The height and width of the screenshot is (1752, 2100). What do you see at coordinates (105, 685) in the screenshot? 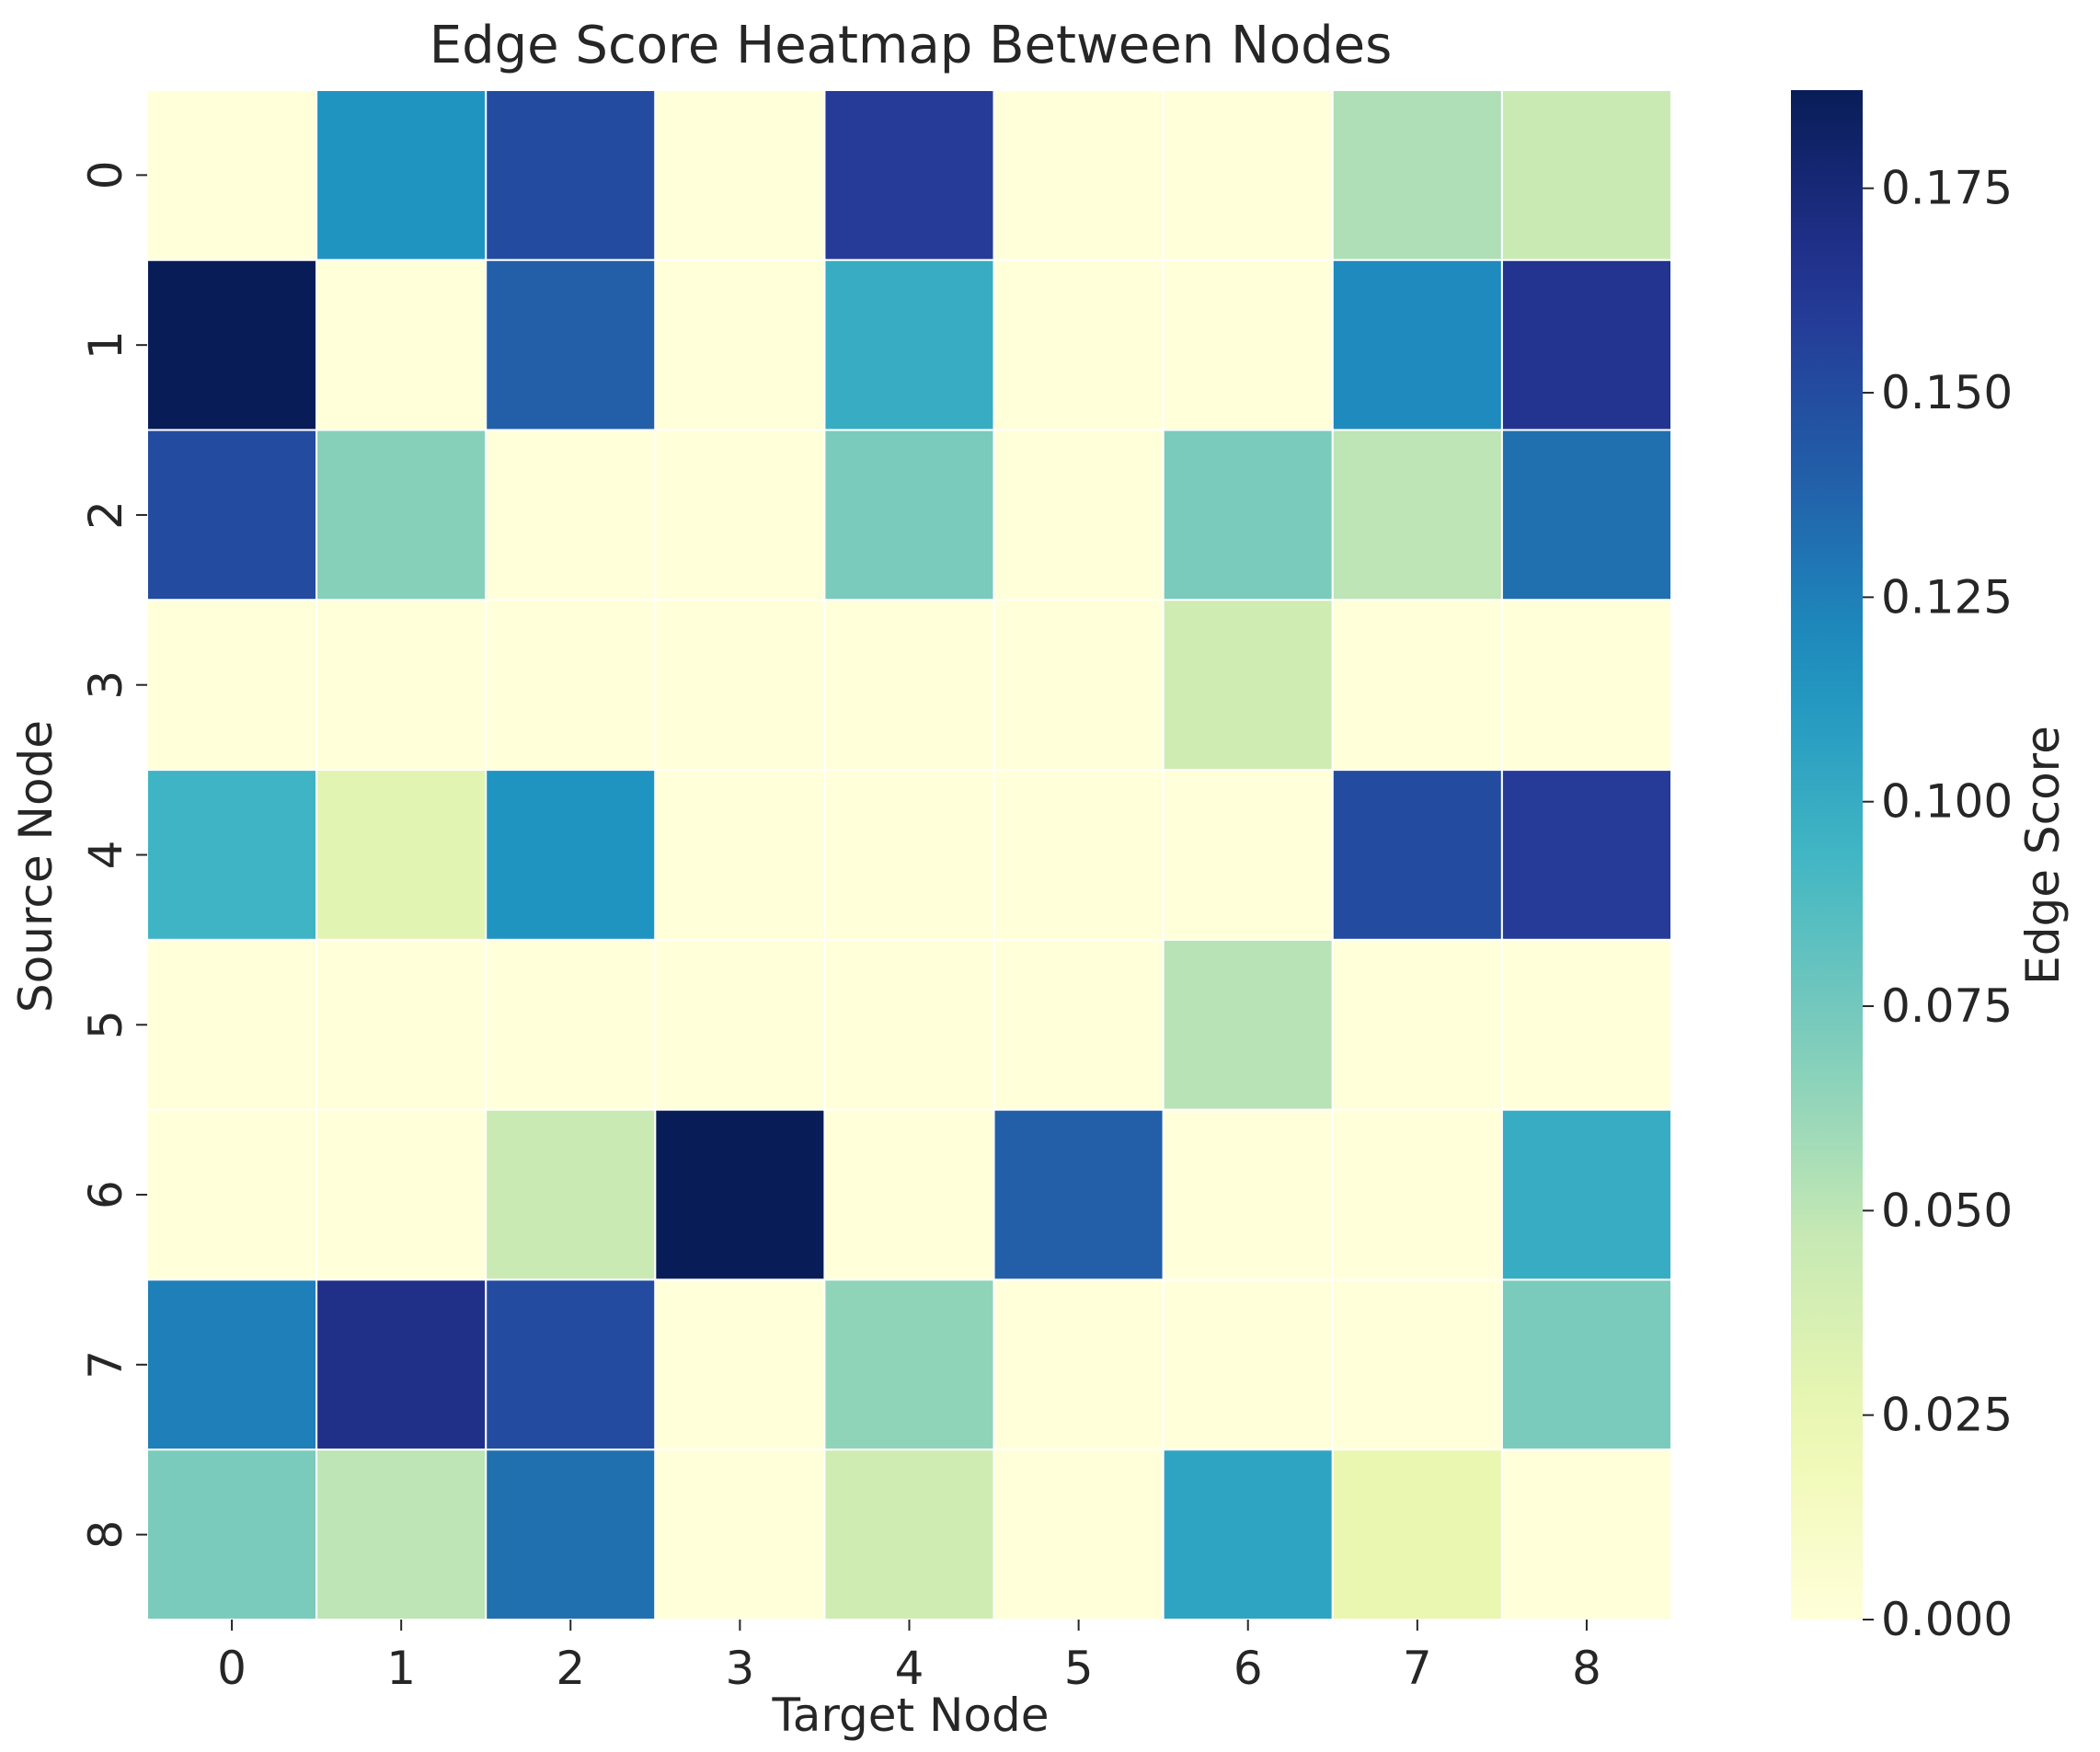
I see `y-tick-label: 3` at bounding box center [105, 685].